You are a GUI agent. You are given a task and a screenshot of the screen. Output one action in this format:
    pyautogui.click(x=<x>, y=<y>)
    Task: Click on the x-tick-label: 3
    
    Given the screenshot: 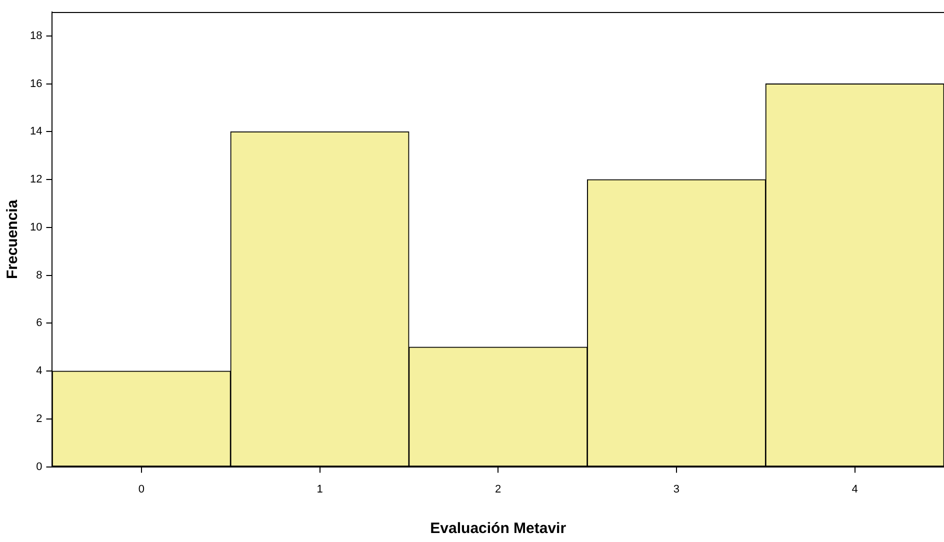 What is the action you would take?
    pyautogui.click(x=676, y=489)
    